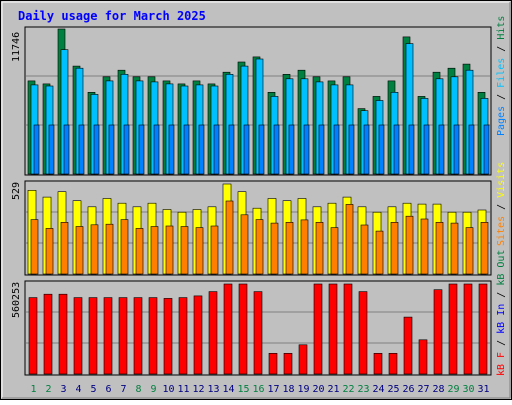  I want to click on x-tick-29: 29, so click(453, 389).